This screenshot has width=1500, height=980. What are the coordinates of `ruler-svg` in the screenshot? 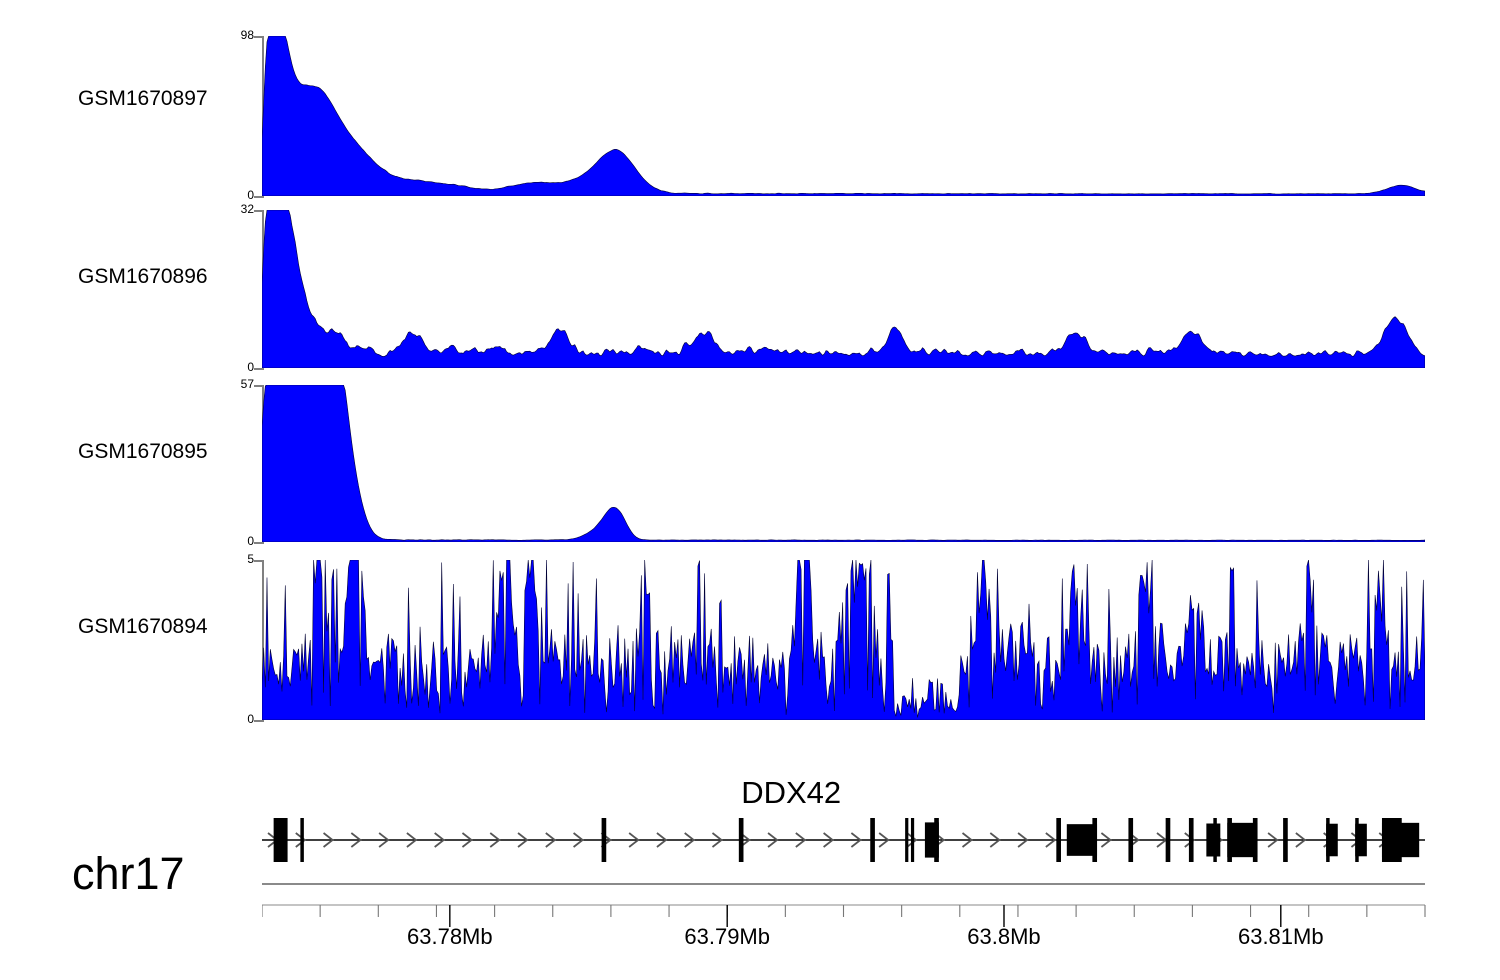 It's located at (844, 905).